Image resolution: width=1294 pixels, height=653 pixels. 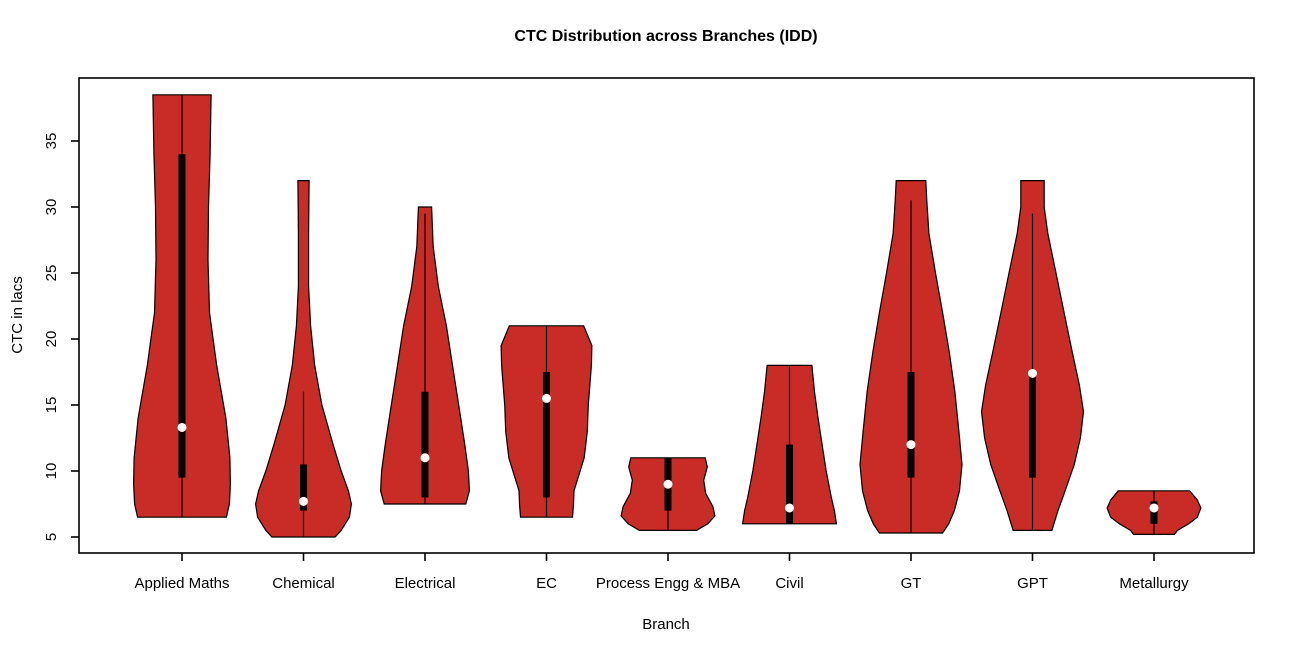 What do you see at coordinates (51, 207) in the screenshot?
I see `y-axis-tick-label: 30` at bounding box center [51, 207].